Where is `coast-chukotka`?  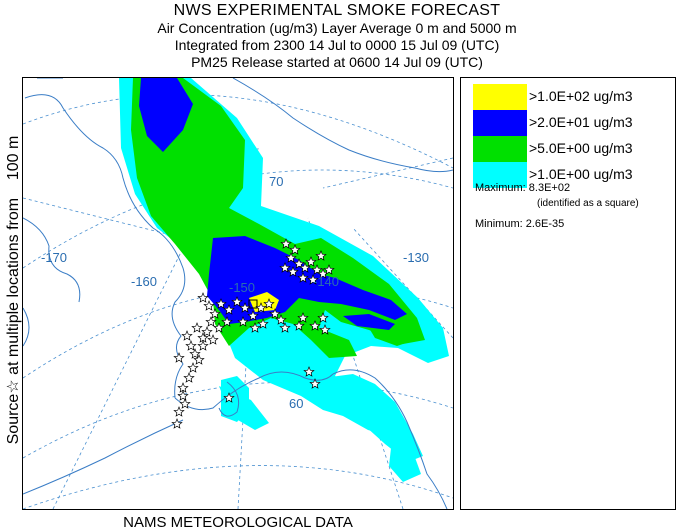 coast-chukotka is located at coordinates (52, 260).